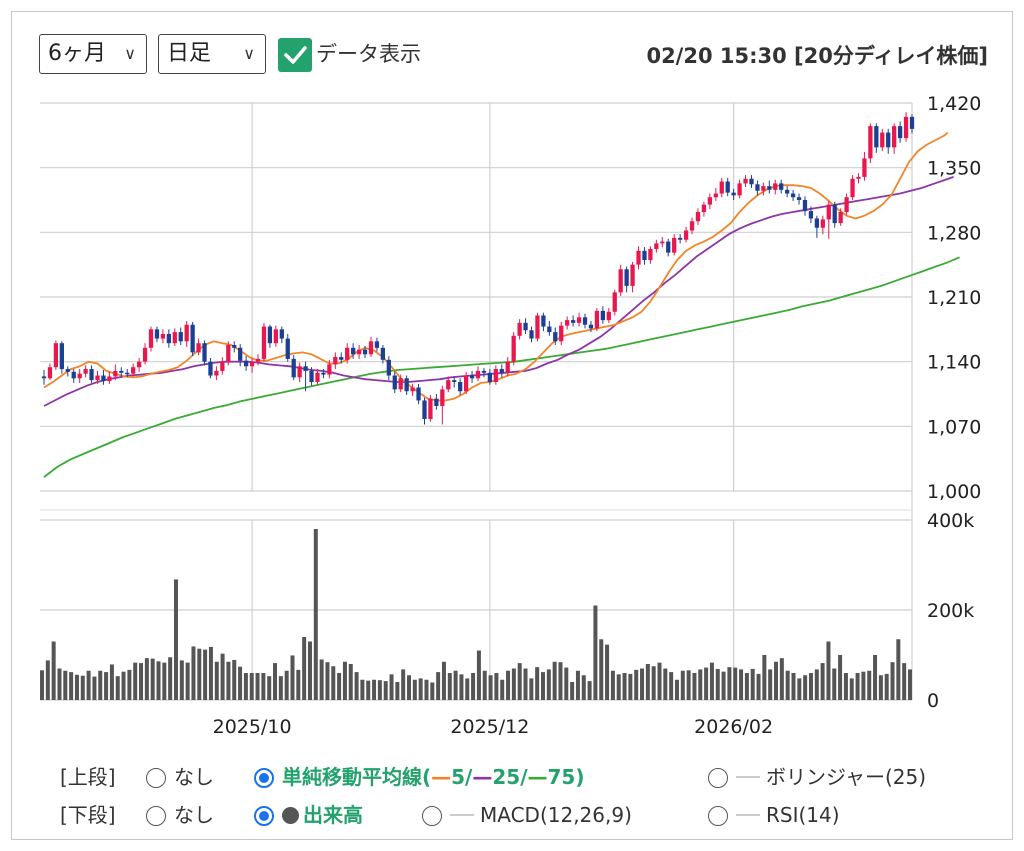 Image resolution: width=1024 pixels, height=851 pixels. Describe the element at coordinates (489, 727) in the screenshot. I see `x-tick-label: 2025/12` at that location.